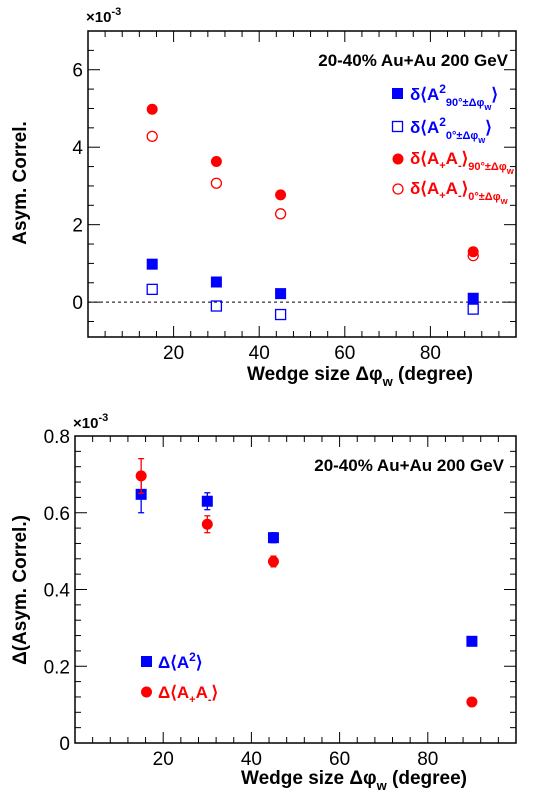  What do you see at coordinates (397, 126) in the screenshot?
I see `legend-marker-open-square` at bounding box center [397, 126].